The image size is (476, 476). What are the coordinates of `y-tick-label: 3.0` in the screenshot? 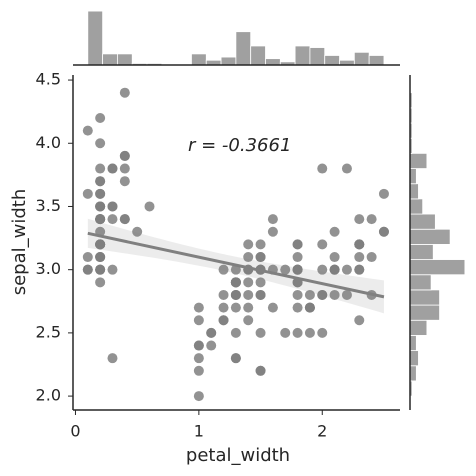 It's located at (48, 268).